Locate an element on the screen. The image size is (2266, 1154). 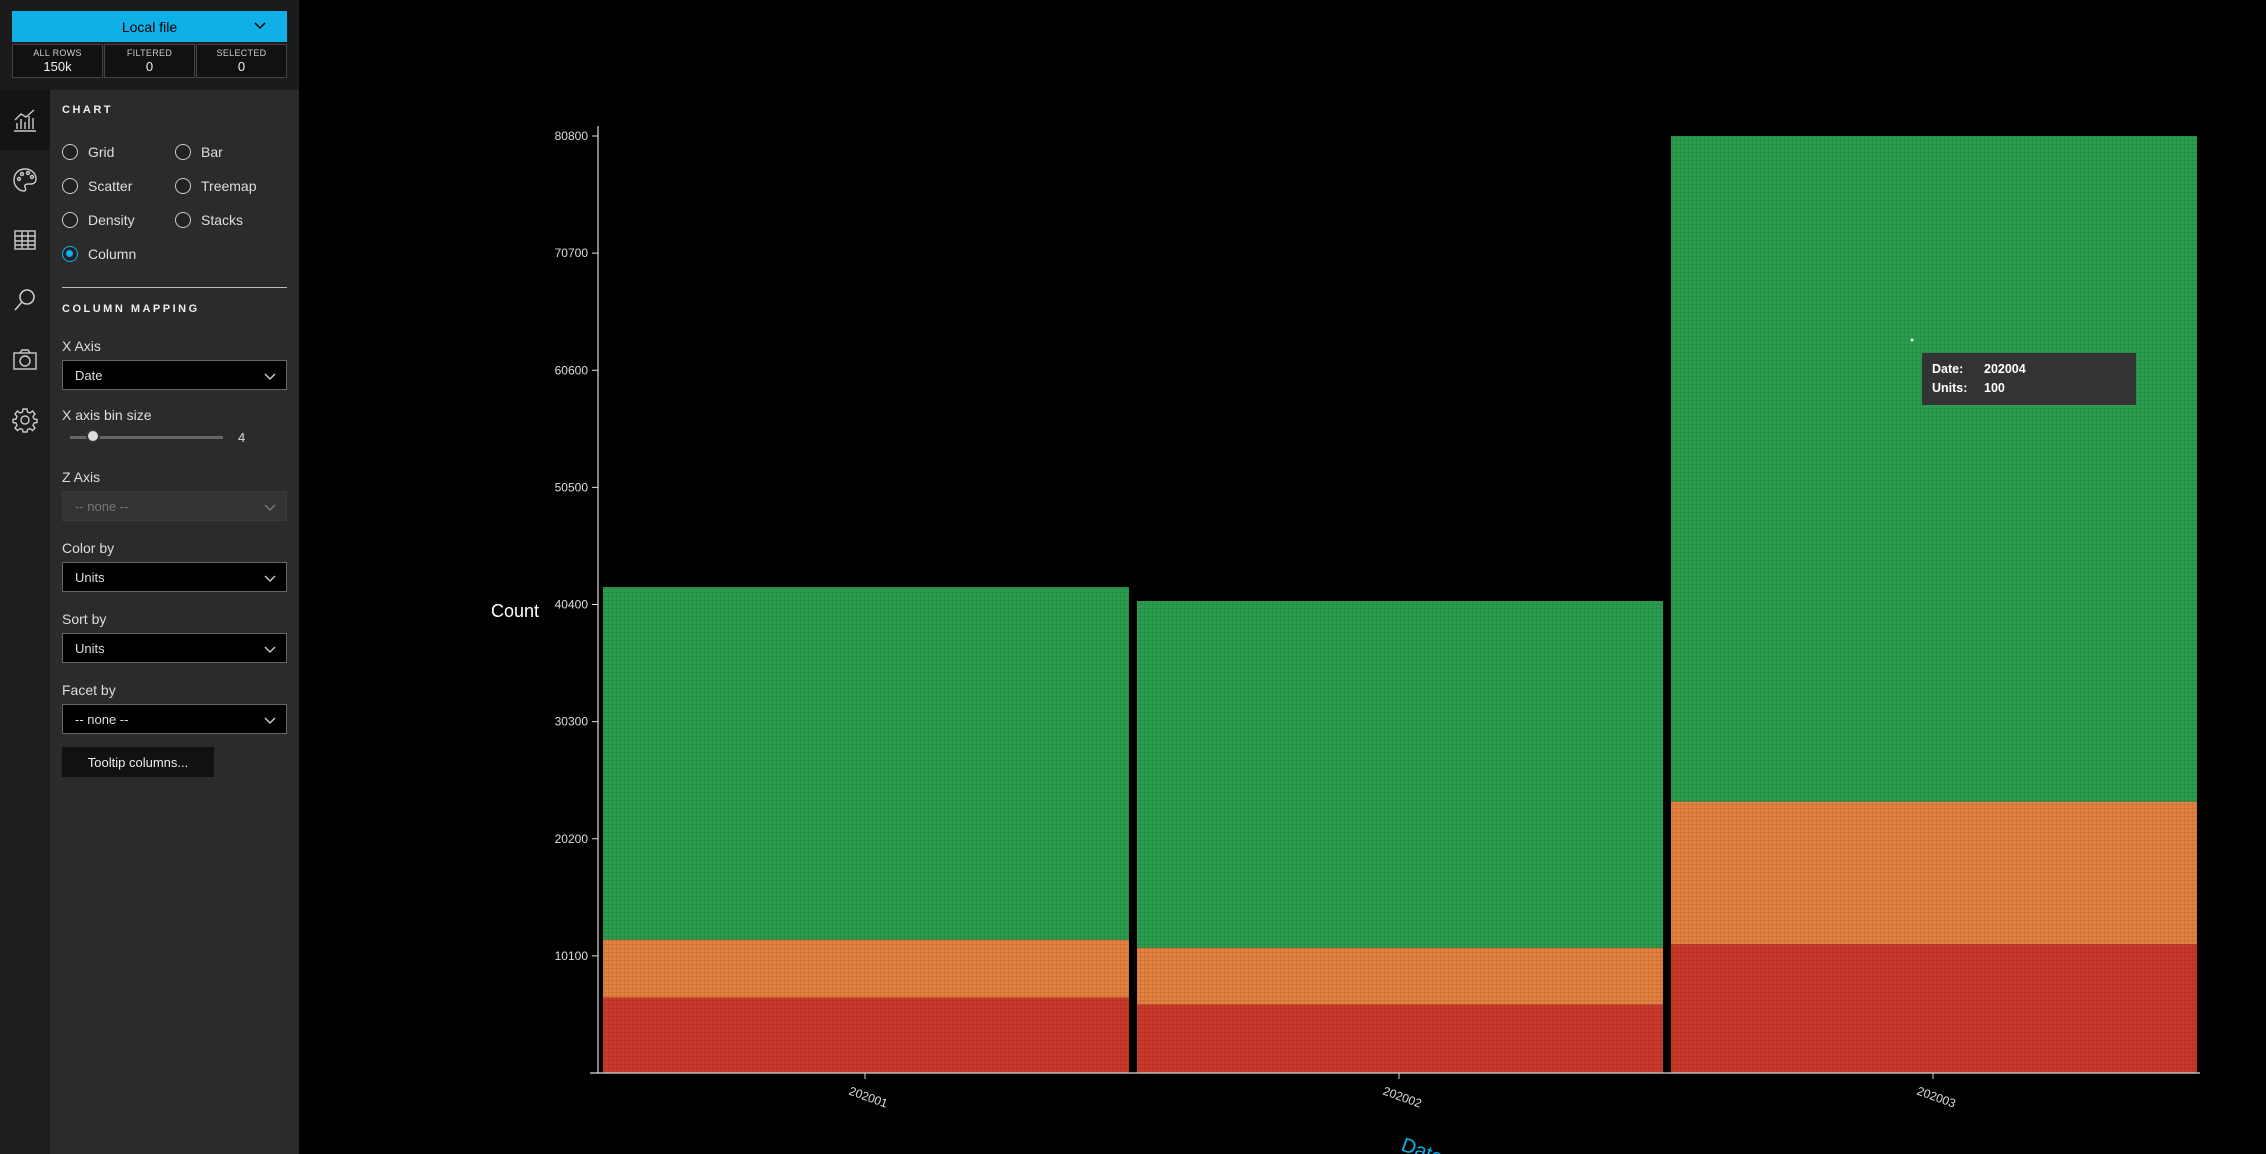
icon-rail is located at coordinates (25, 622).